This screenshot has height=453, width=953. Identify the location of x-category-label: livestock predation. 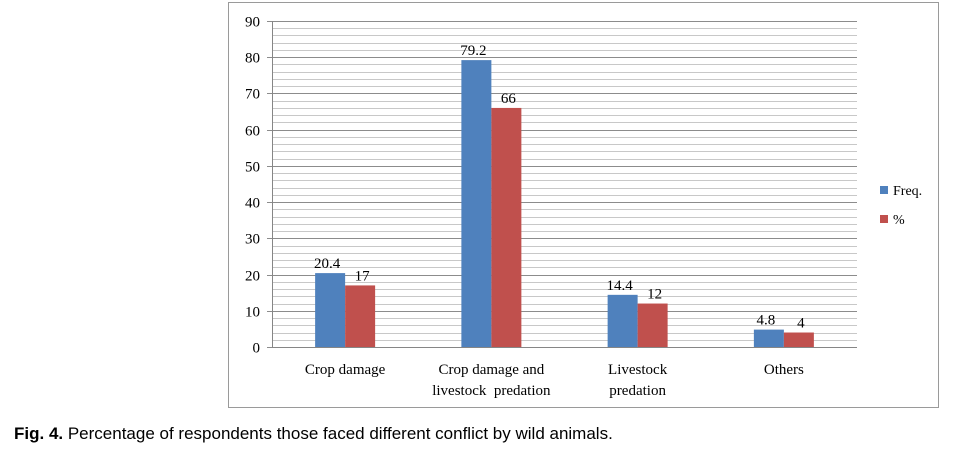
(491, 391).